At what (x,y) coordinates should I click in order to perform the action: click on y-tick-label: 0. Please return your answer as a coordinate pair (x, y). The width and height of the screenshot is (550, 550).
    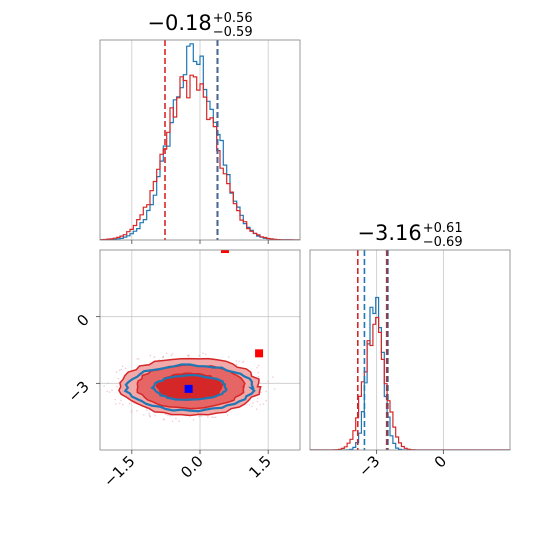
    Looking at the image, I should click on (82, 320).